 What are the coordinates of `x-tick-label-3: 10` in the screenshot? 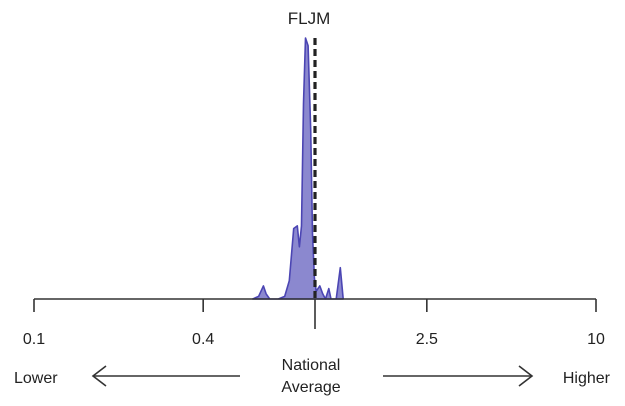 It's located at (596, 339).